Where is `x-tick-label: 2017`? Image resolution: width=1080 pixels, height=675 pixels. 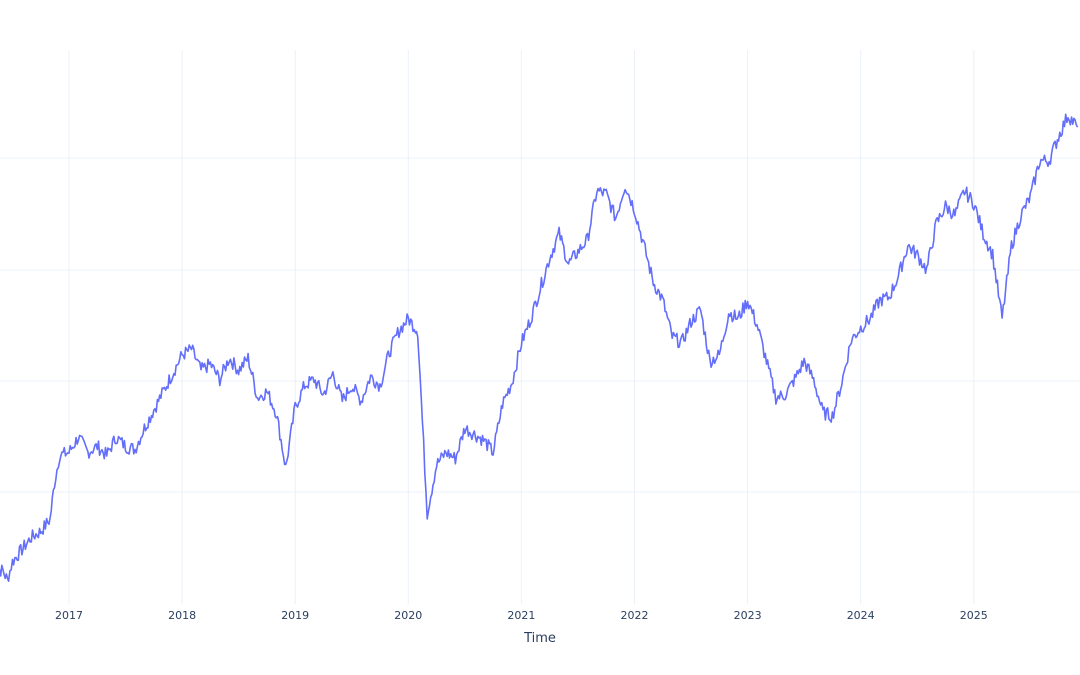
x-tick-label: 2017 is located at coordinates (69, 615).